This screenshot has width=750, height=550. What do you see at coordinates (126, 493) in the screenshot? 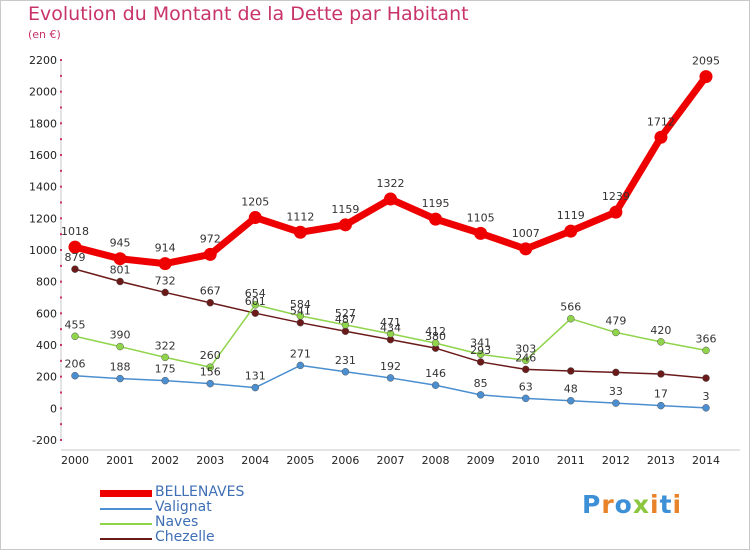
I see `legend-swatch-bellenaves` at bounding box center [126, 493].